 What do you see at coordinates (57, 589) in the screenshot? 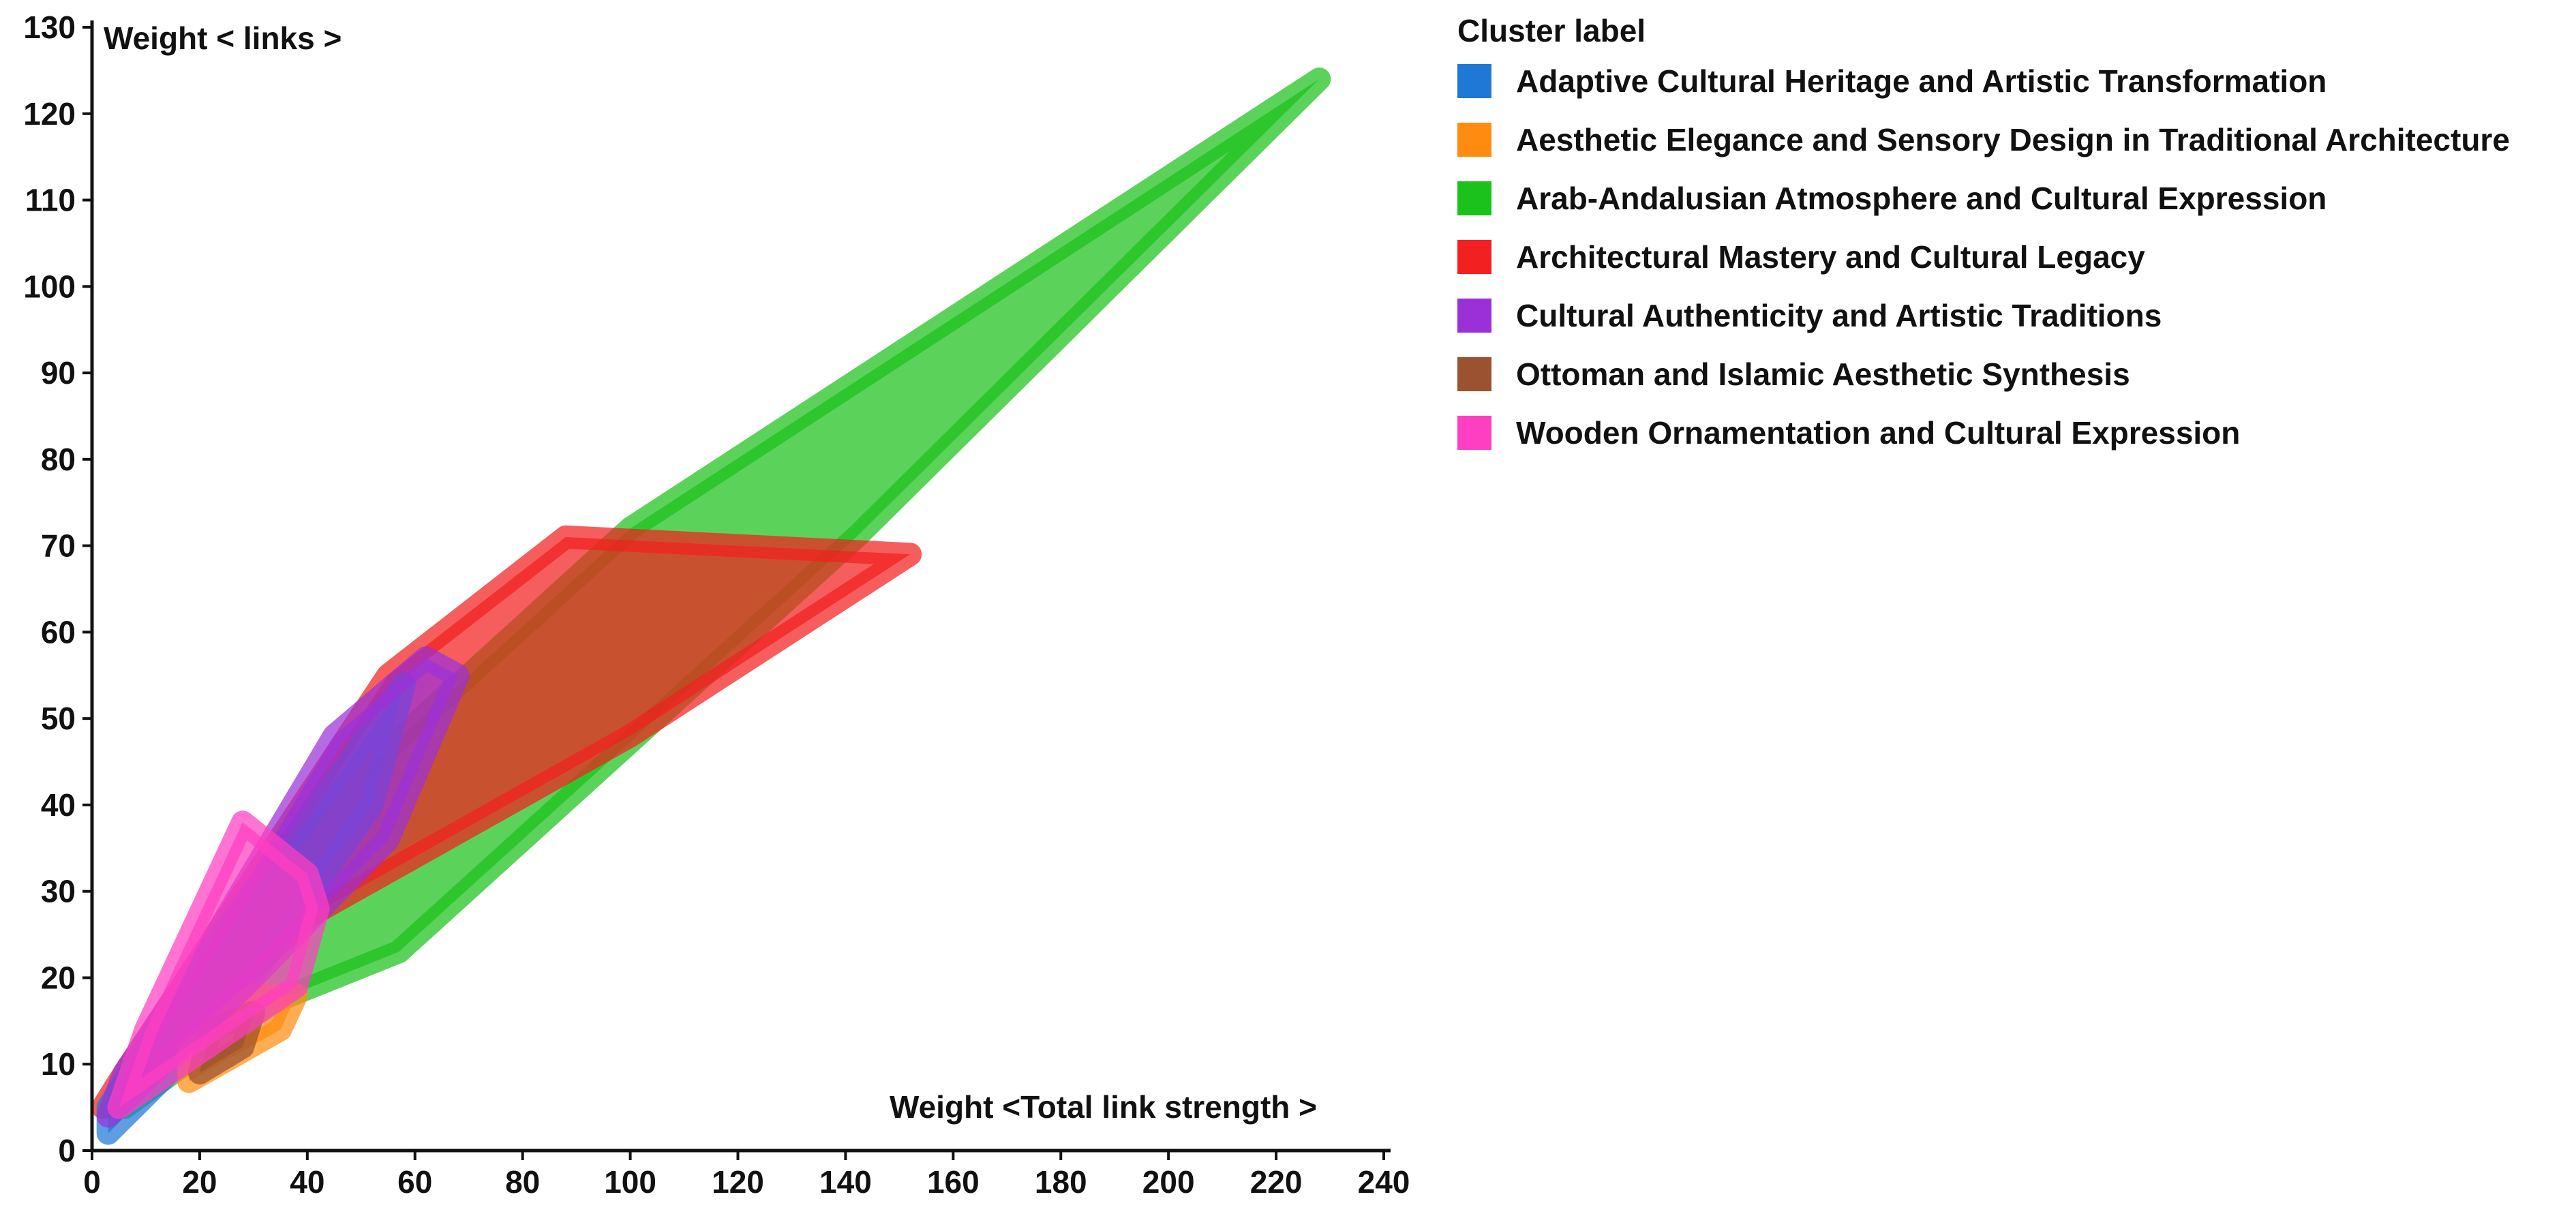
I see `y-axis-ticks: 0 10 20 30 40 50 60 70 80 90 100 110 120 130` at bounding box center [57, 589].